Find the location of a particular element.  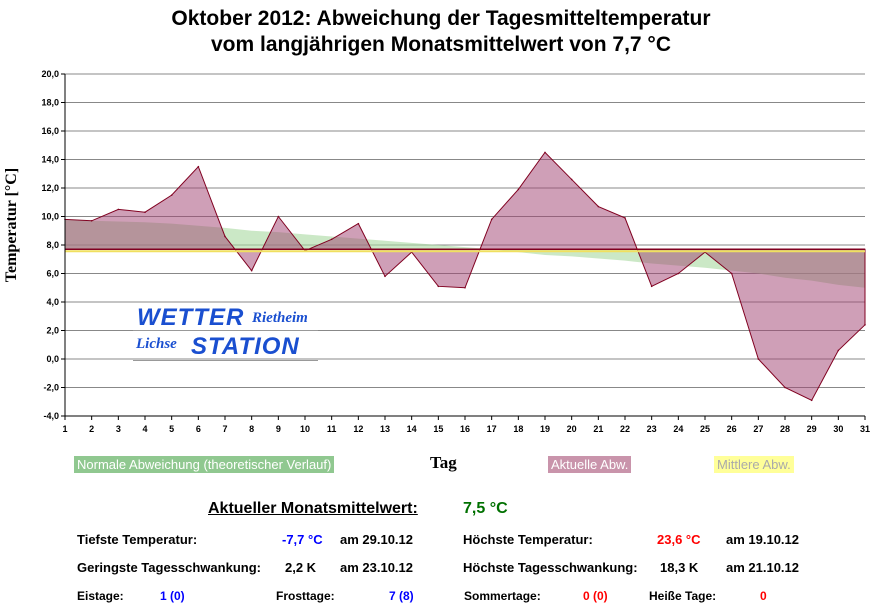

sommertage-label: Sommertage: is located at coordinates (502, 596).